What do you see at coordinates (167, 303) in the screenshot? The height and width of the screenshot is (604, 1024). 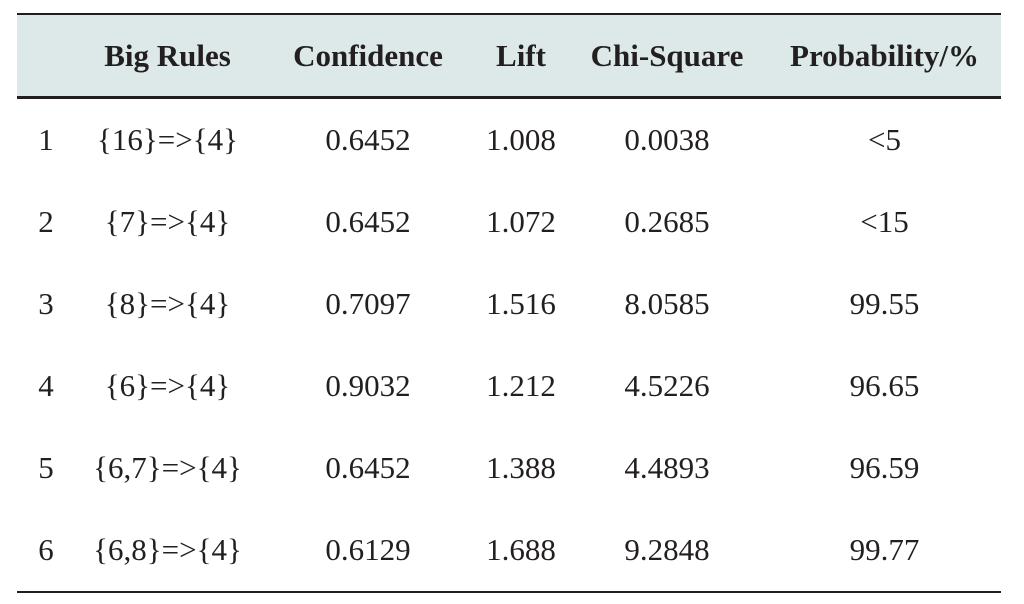 I see `rule-cell: {8}=>{4}` at bounding box center [167, 303].